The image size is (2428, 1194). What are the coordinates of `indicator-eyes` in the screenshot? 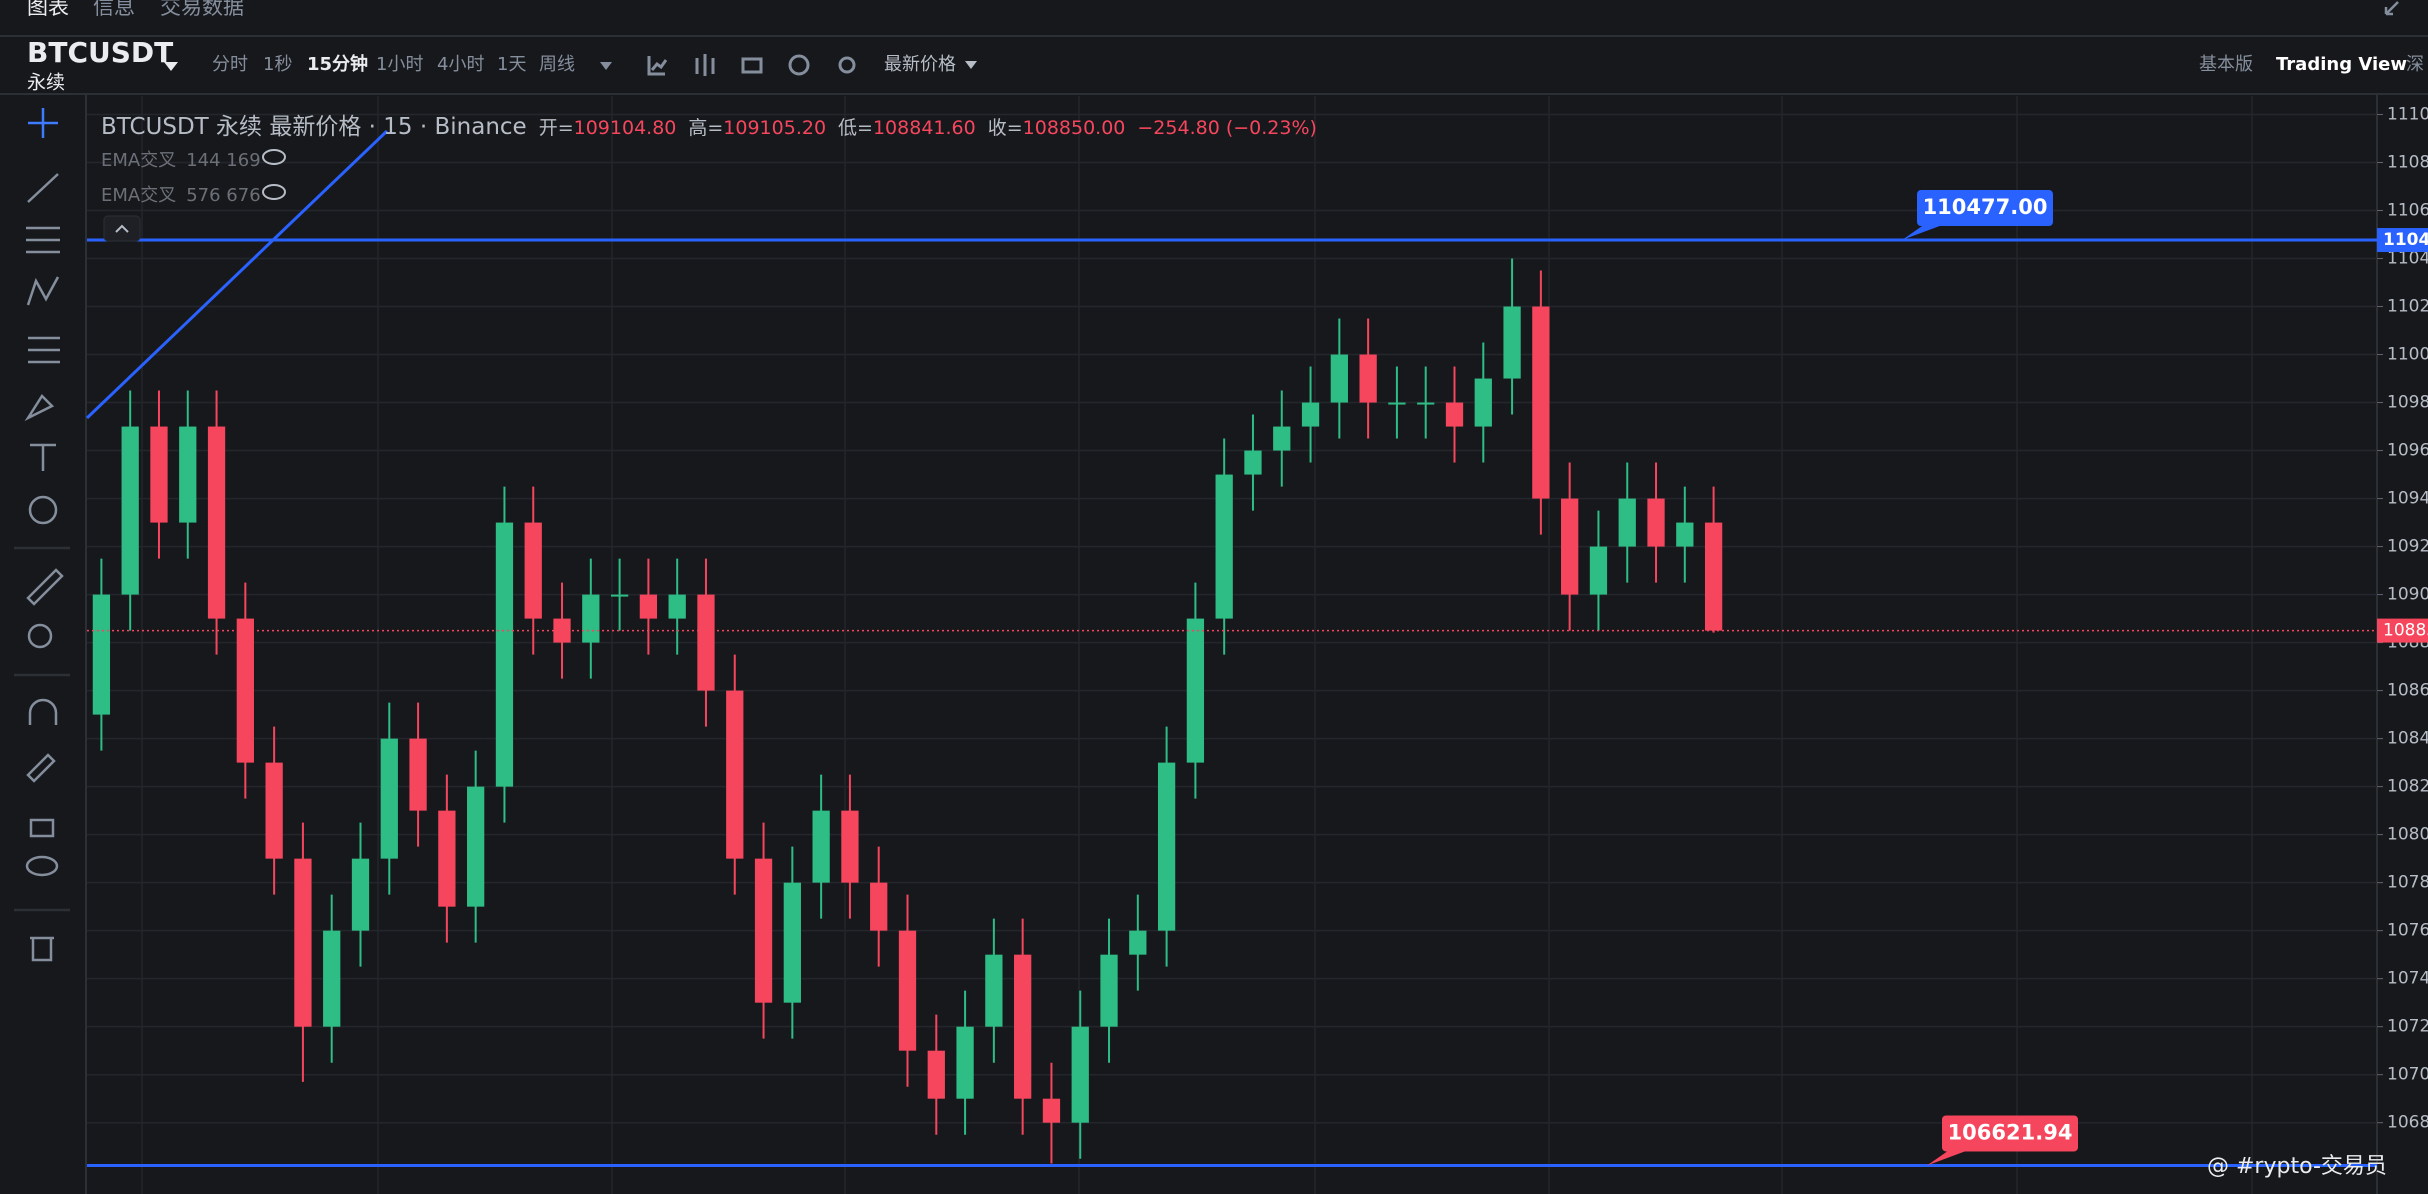 It's located at (274, 174).